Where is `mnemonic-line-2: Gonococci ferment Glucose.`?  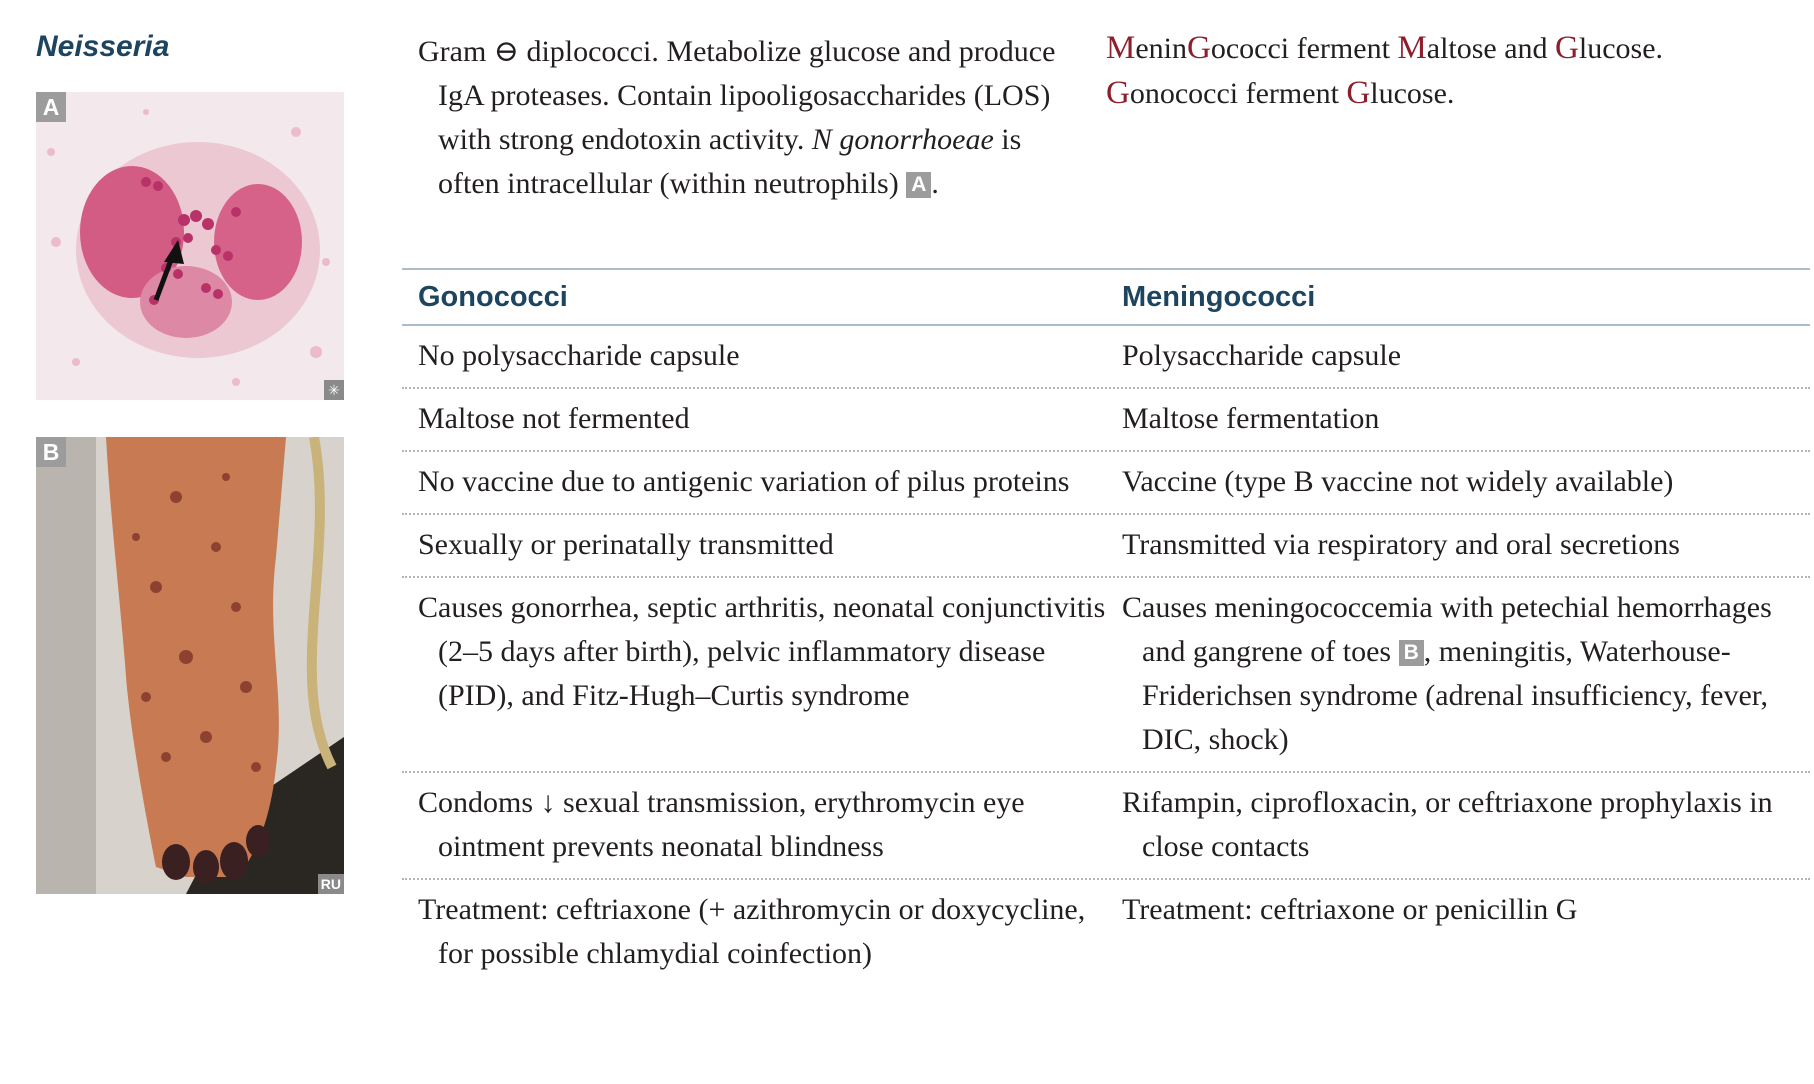
mnemonic-line-2: Gonococci ferment Glucose. is located at coordinates (1456, 93).